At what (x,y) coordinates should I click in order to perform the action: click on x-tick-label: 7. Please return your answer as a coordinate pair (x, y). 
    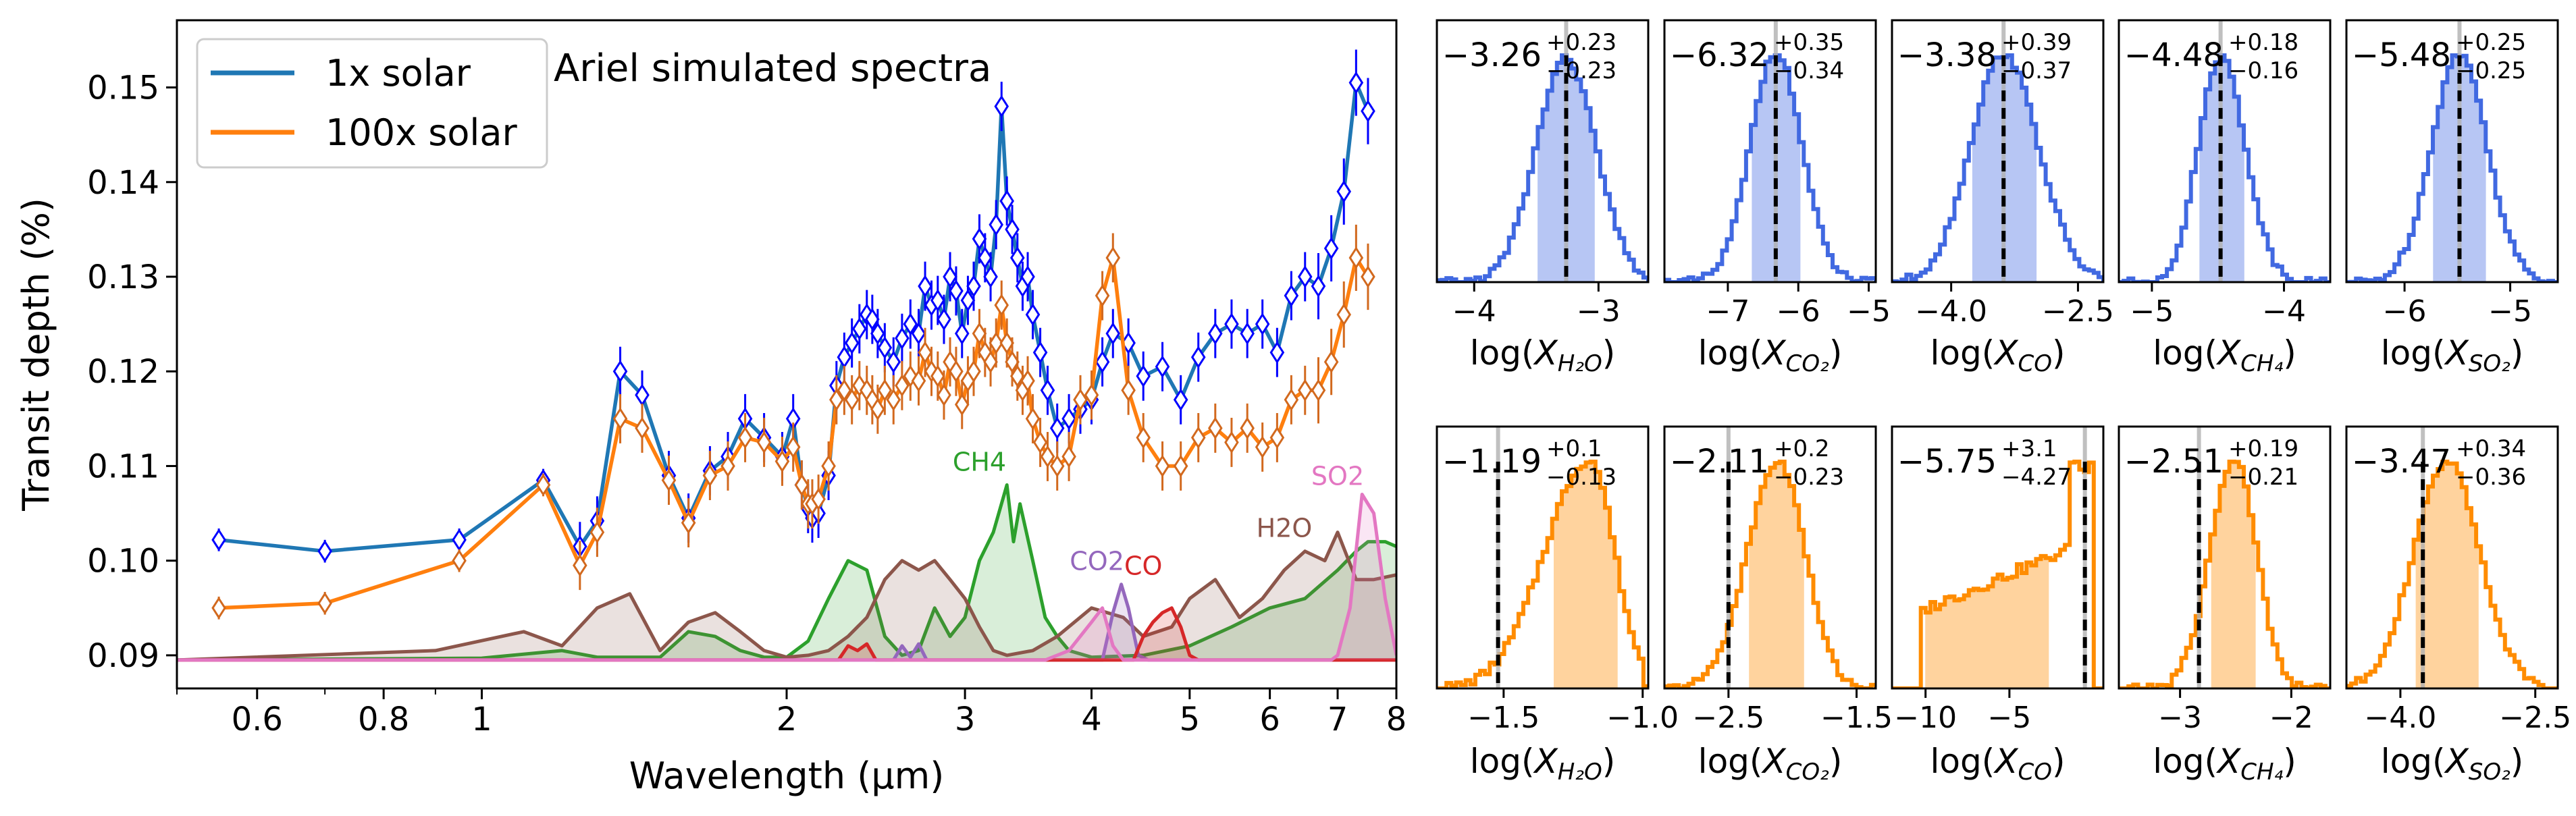
    Looking at the image, I should click on (1338, 720).